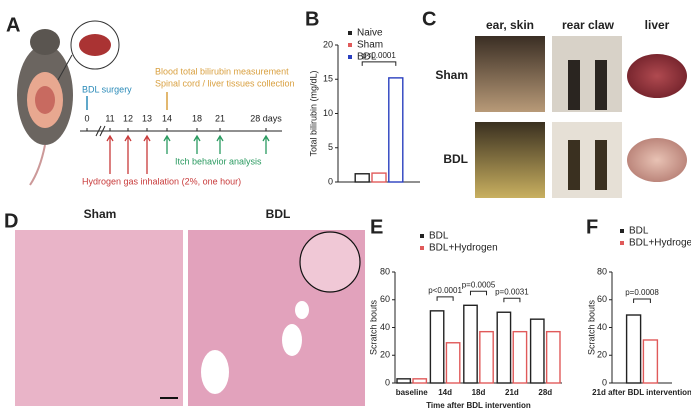  What do you see at coordinates (370, 45) in the screenshot?
I see `legend-label: Sham` at bounding box center [370, 45].